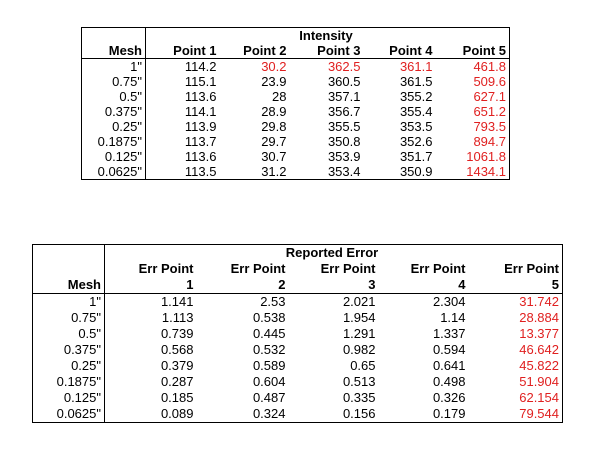  Describe the element at coordinates (200, 156) in the screenshot. I see `value-cell: 113.6` at that location.